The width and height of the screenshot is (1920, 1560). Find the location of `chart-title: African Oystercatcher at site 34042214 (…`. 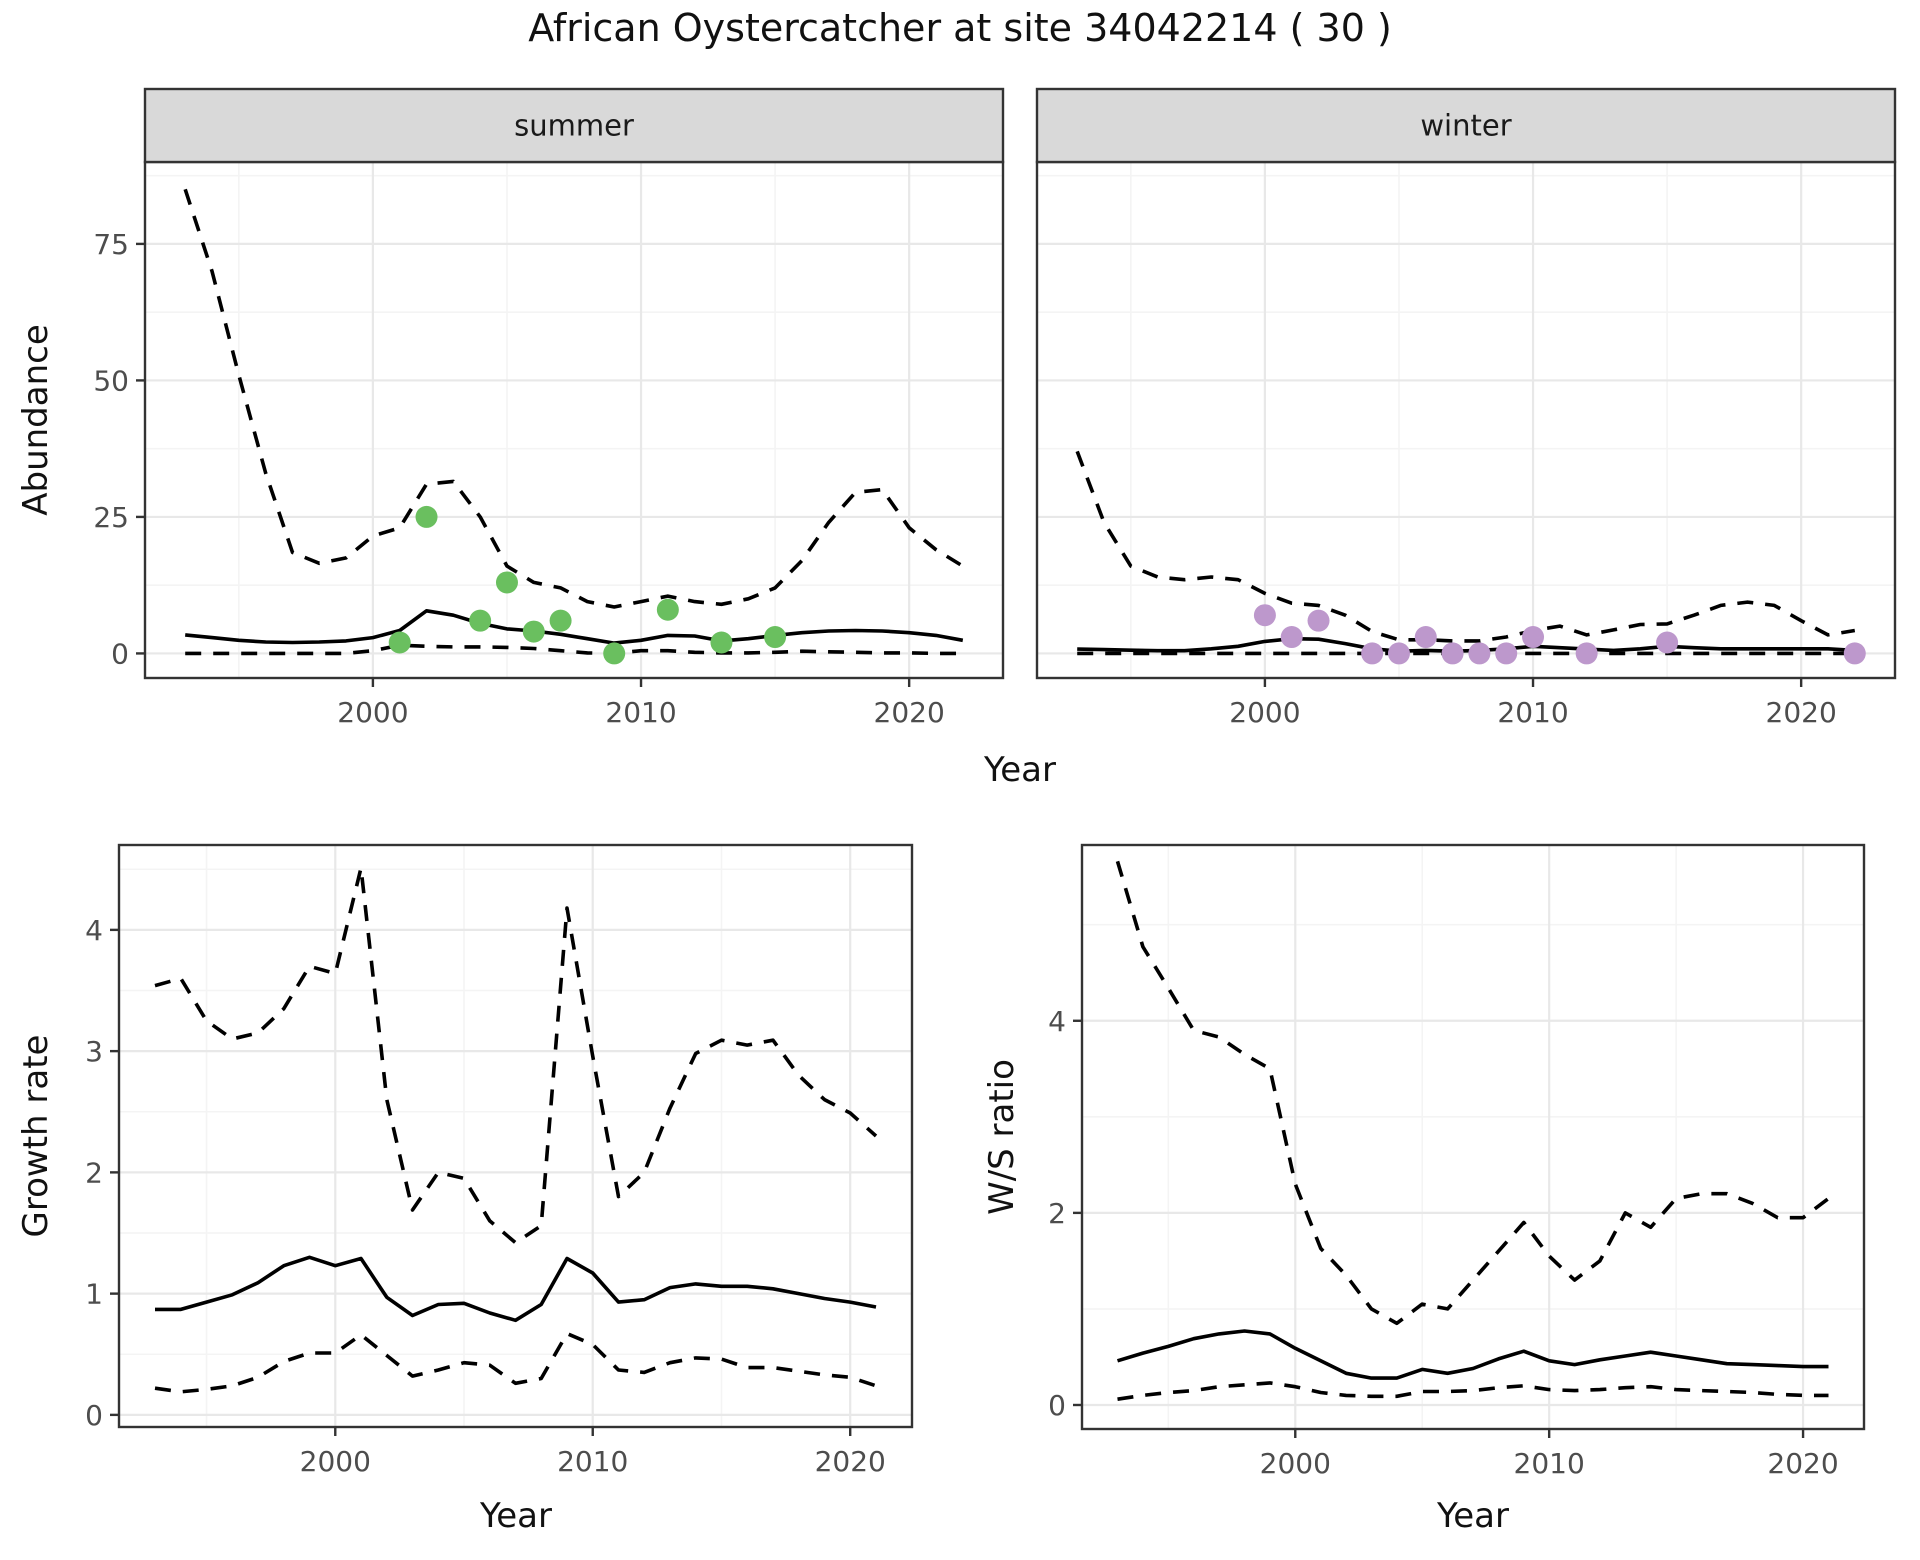

chart-title: African Oystercatcher at site 34042214 (… is located at coordinates (960, 28).